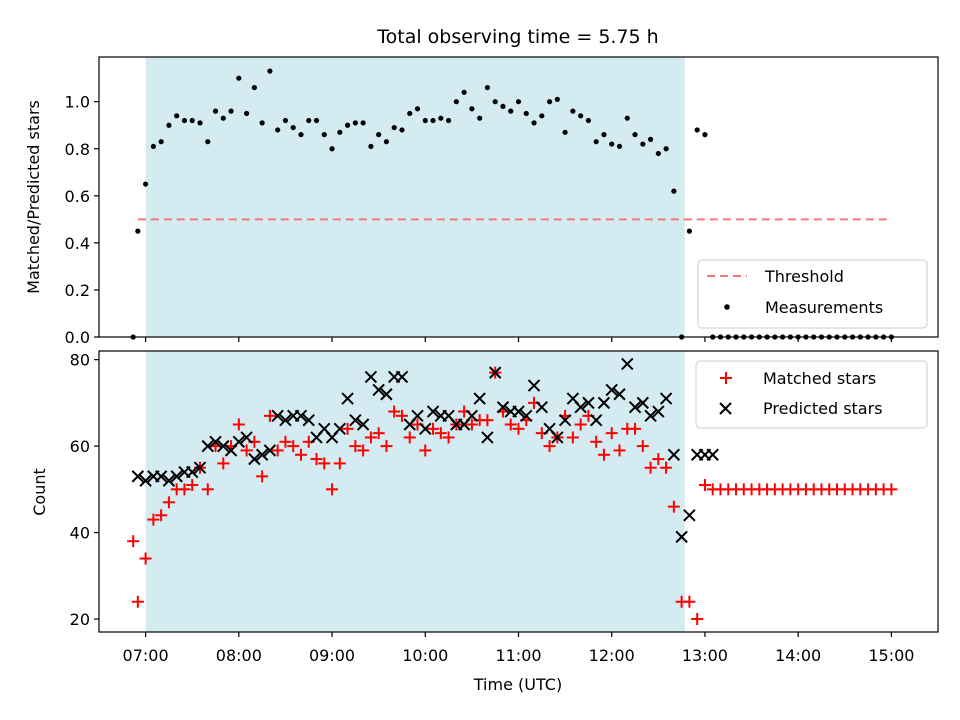 This screenshot has width=960, height=720. Describe the element at coordinates (39, 492) in the screenshot. I see `bottom-y-axis-label: Count` at that location.